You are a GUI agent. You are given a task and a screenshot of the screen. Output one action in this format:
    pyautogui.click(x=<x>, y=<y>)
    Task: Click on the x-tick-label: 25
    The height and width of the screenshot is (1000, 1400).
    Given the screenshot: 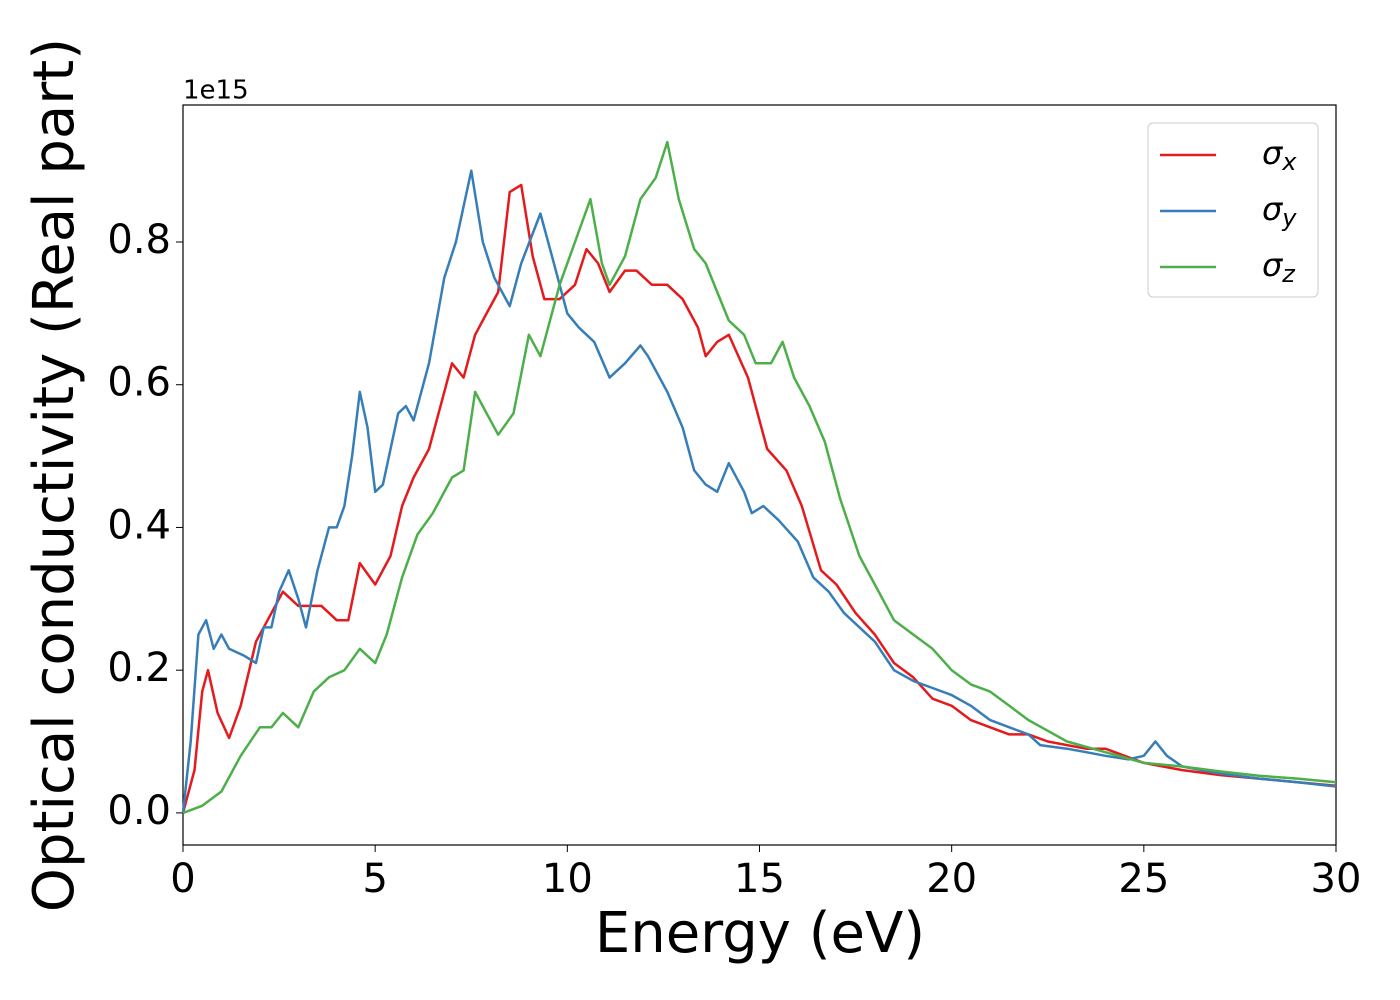 What is the action you would take?
    pyautogui.click(x=1143, y=879)
    